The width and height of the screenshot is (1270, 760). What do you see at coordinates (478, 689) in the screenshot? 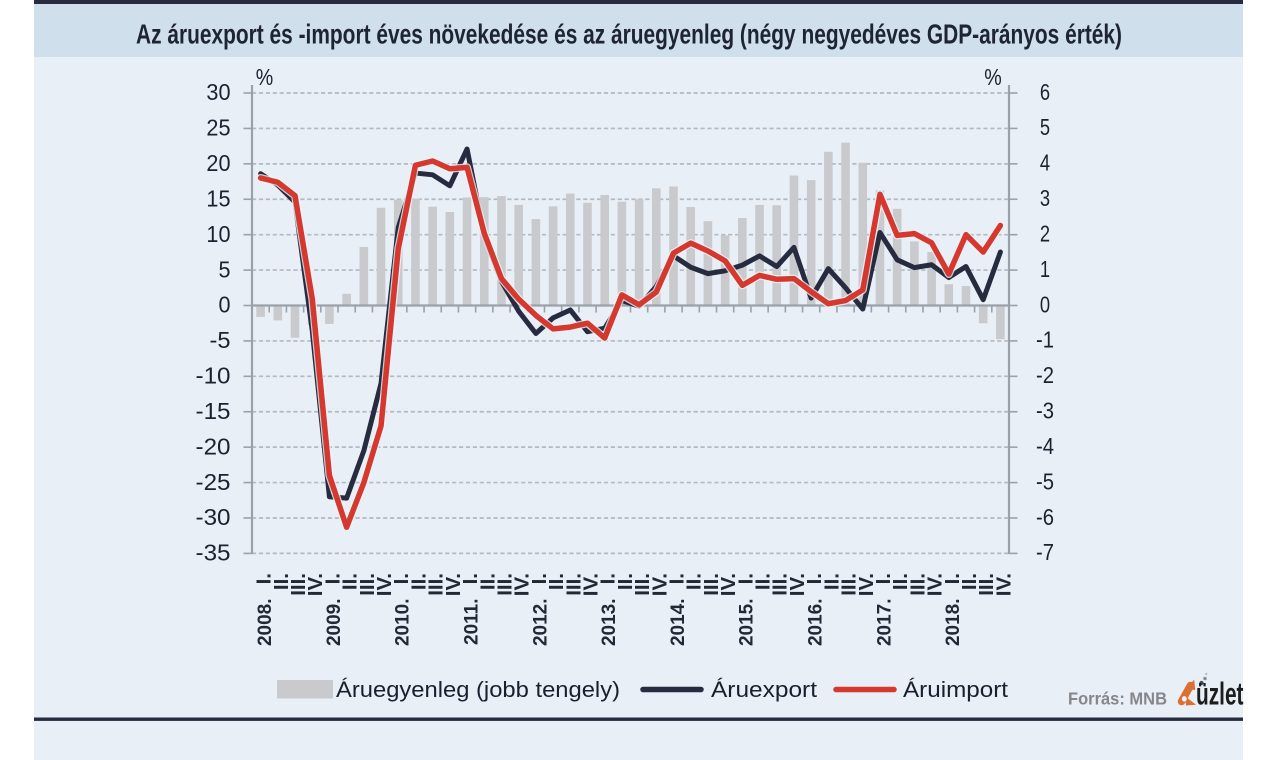
I see `svg-text: Áruegyenleg (jobb tengely)` at bounding box center [478, 689].